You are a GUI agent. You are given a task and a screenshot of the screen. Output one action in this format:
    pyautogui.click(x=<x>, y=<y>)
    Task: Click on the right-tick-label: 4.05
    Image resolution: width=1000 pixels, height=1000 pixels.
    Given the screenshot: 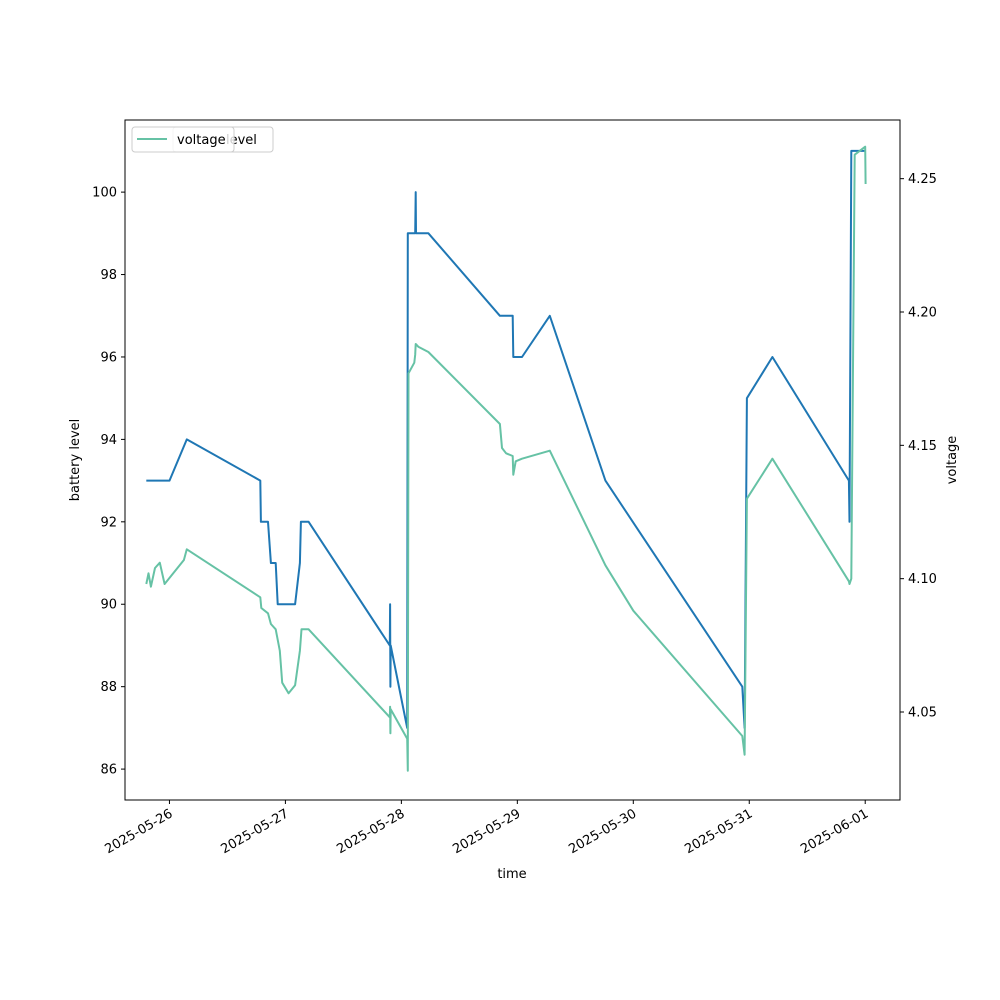 What is the action you would take?
    pyautogui.click(x=922, y=713)
    